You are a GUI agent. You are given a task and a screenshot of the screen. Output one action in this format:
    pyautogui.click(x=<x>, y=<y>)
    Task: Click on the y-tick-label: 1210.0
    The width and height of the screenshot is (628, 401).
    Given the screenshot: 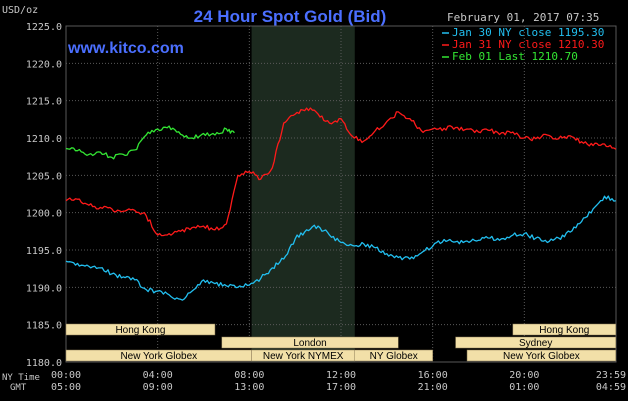 What is the action you would take?
    pyautogui.click(x=44, y=139)
    